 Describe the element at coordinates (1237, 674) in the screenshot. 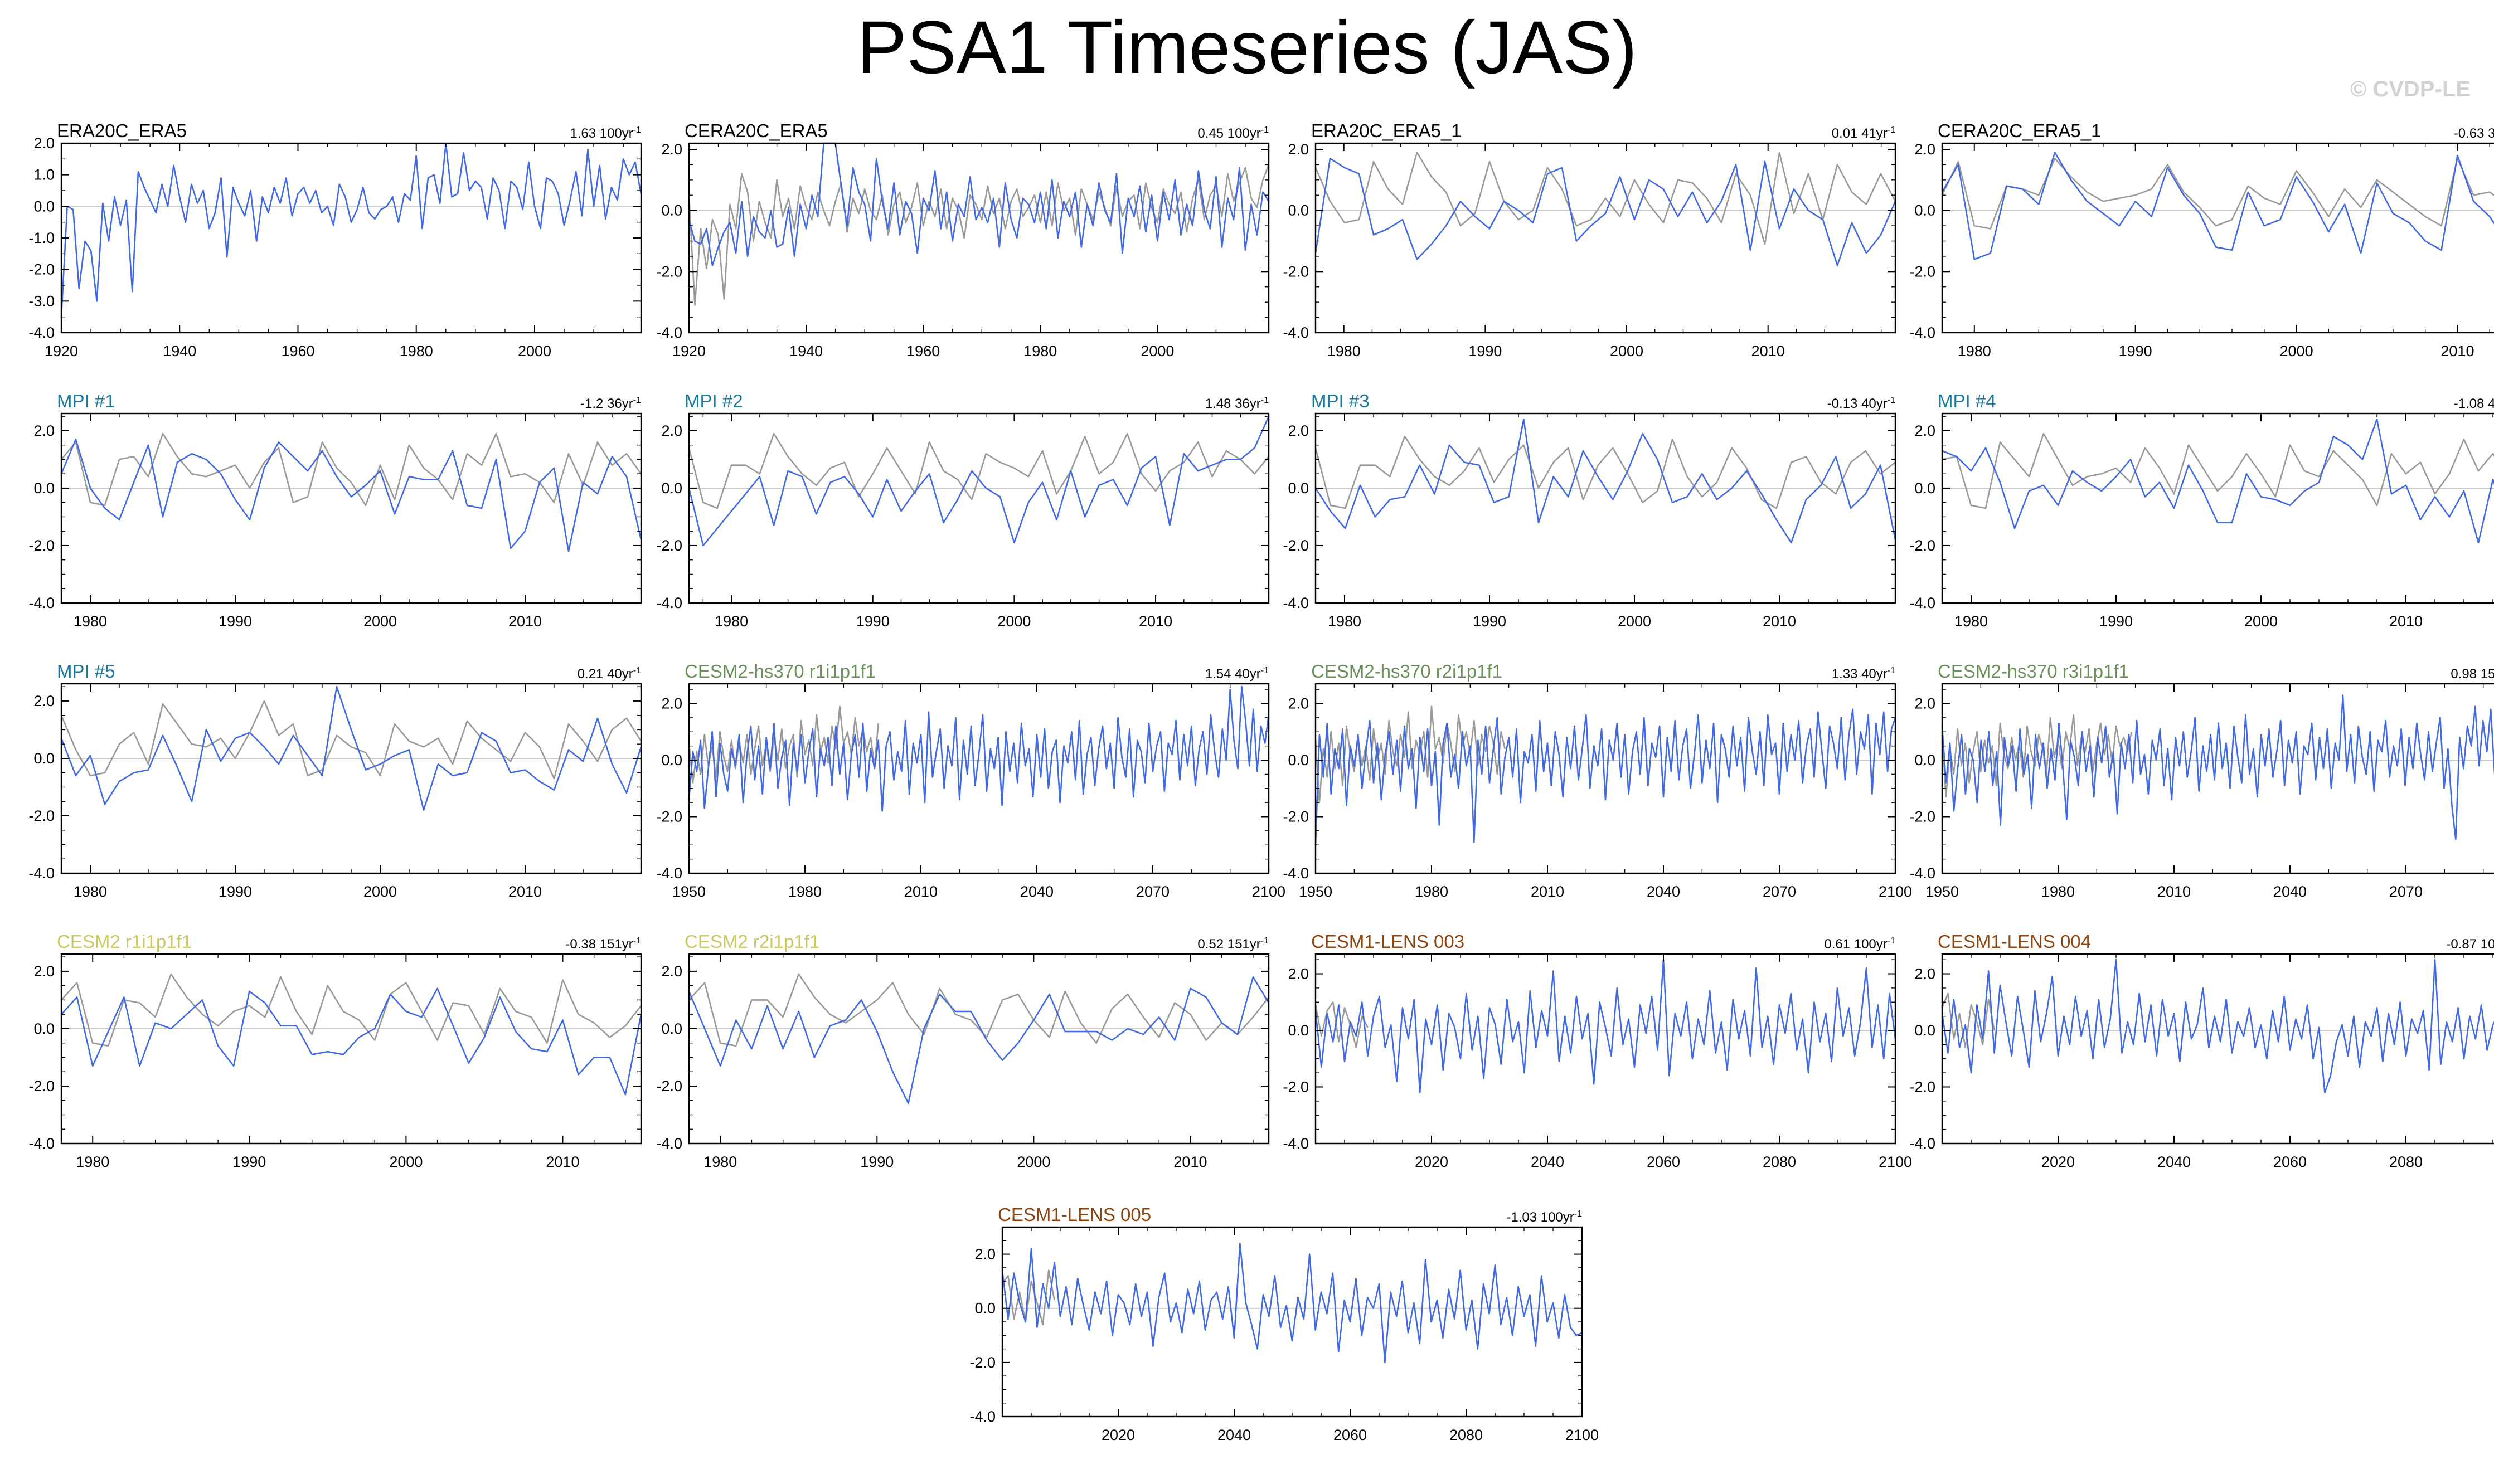

I see `trend-label: 1.54 40yr-1` at that location.